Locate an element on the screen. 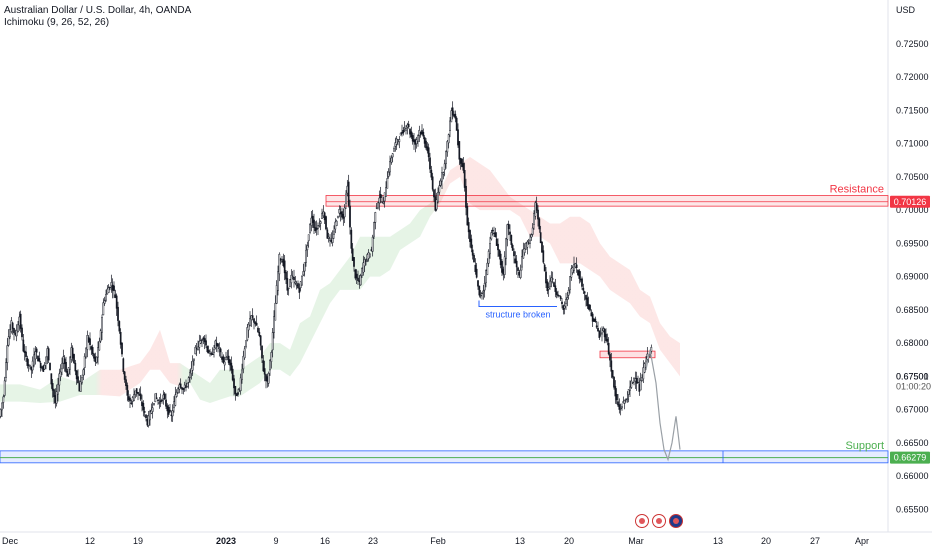 The height and width of the screenshot is (550, 932). dividend-event-icon is located at coordinates (676, 521).